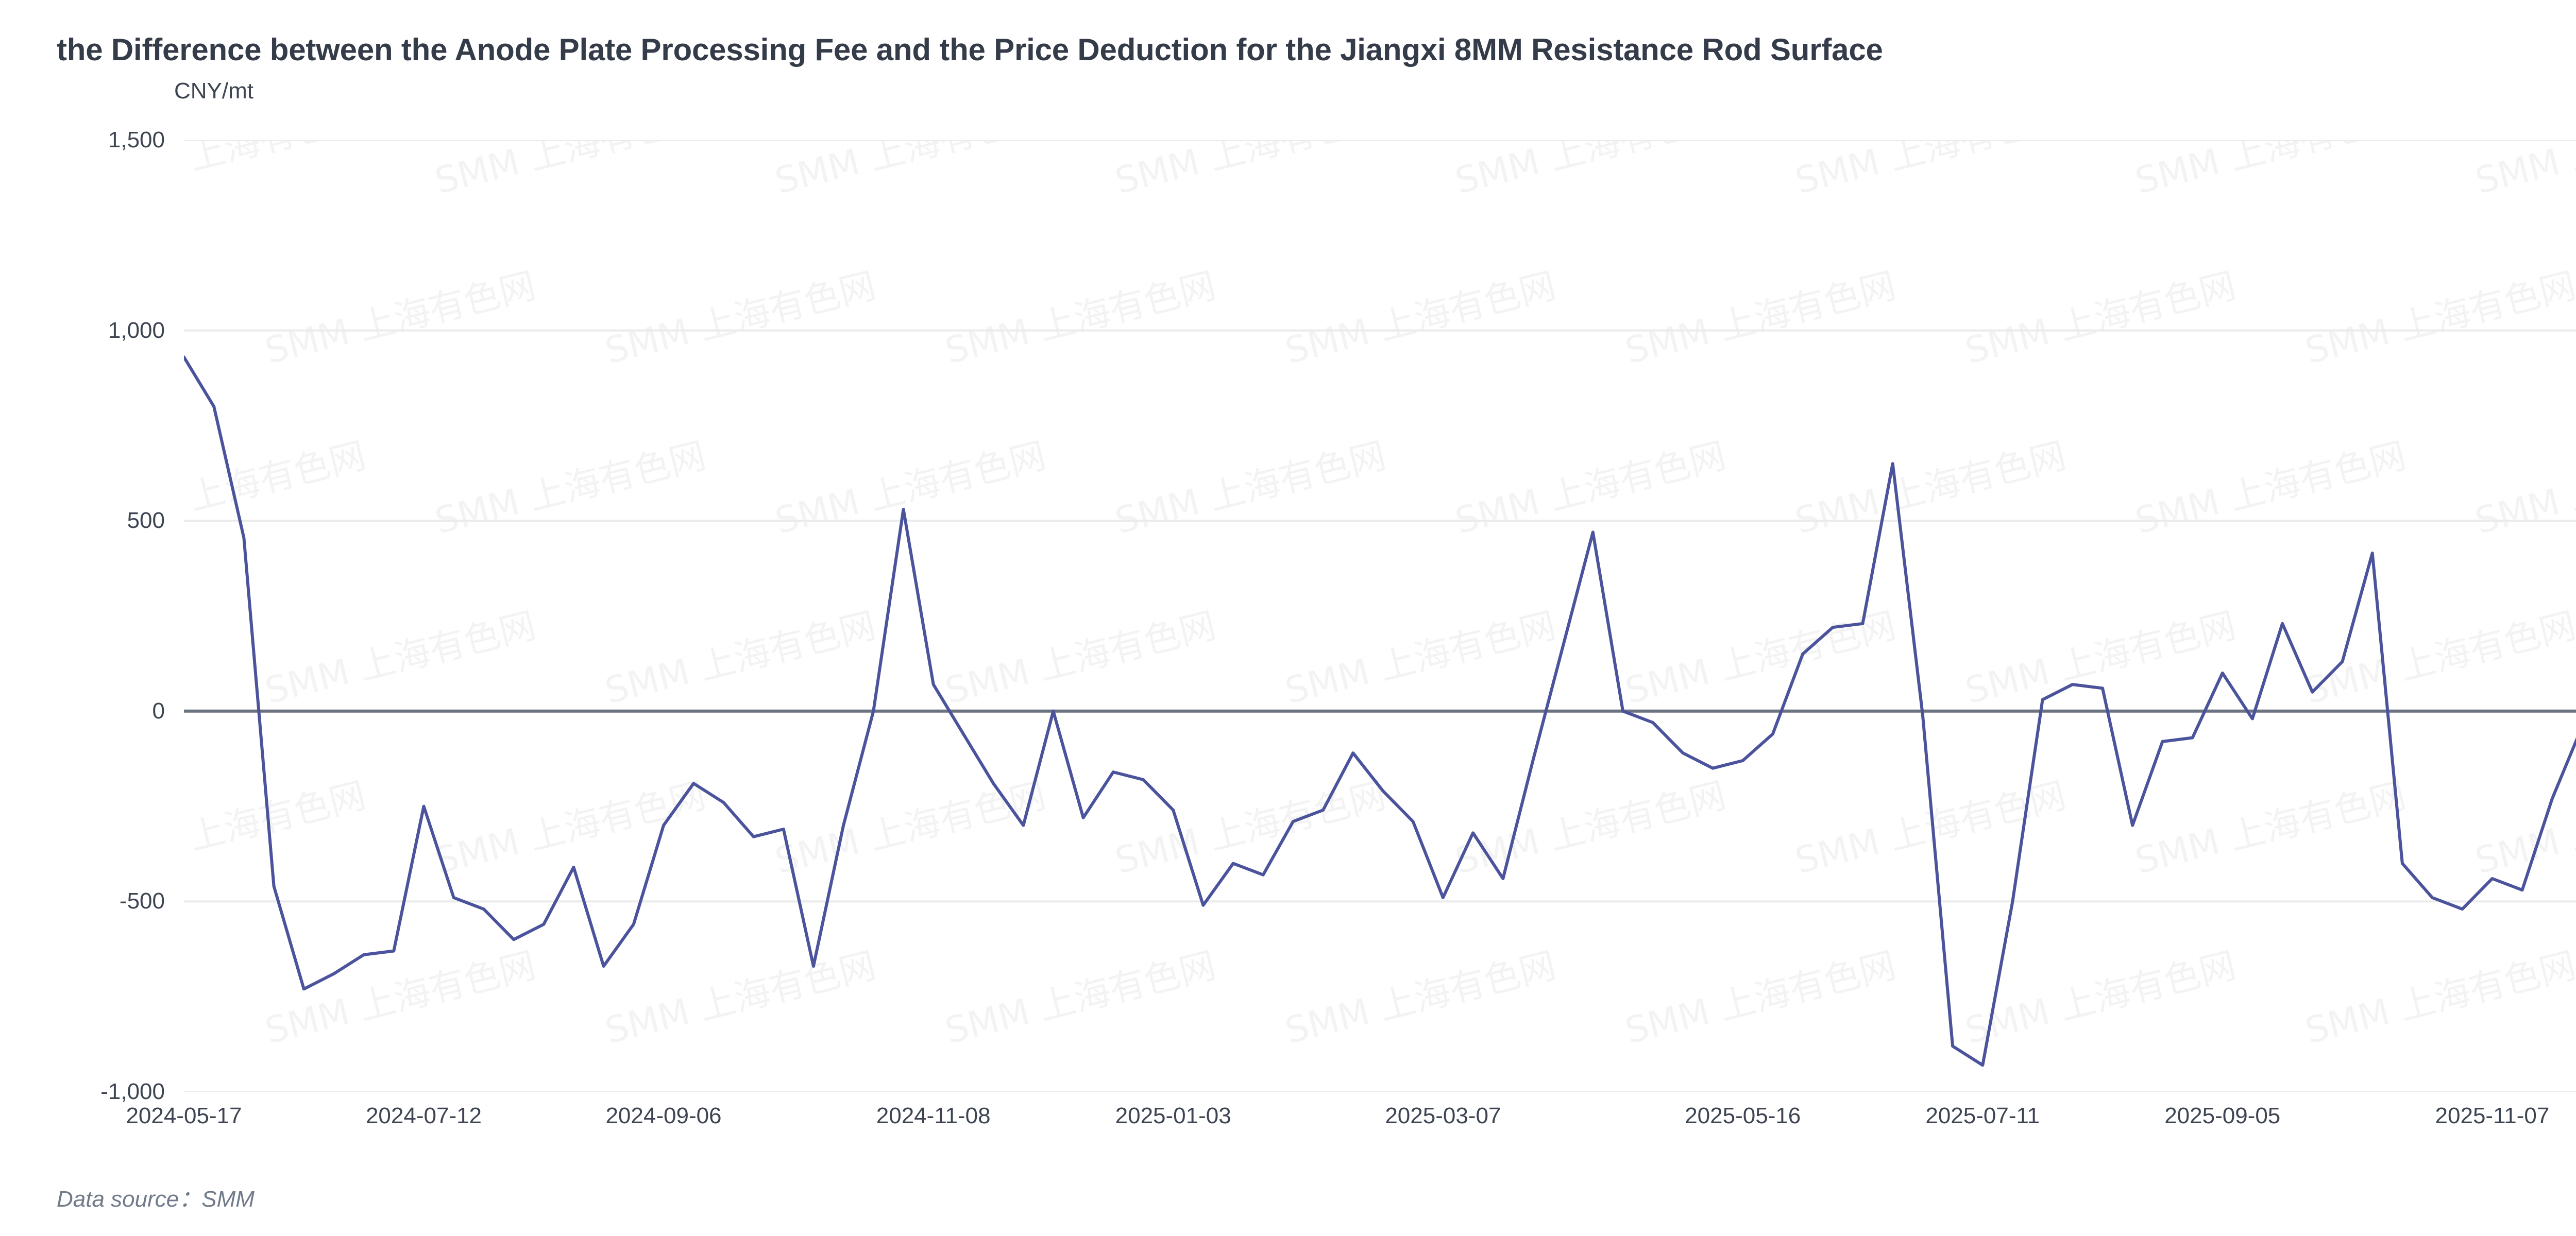  What do you see at coordinates (213, 91) in the screenshot?
I see `y-axis-unit-label: CNY/mt` at bounding box center [213, 91].